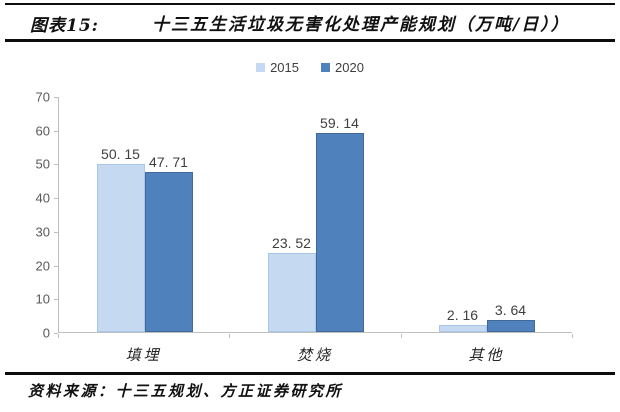 The image size is (620, 412). What do you see at coordinates (56, 215) in the screenshot?
I see `y-tick-marks` at bounding box center [56, 215].